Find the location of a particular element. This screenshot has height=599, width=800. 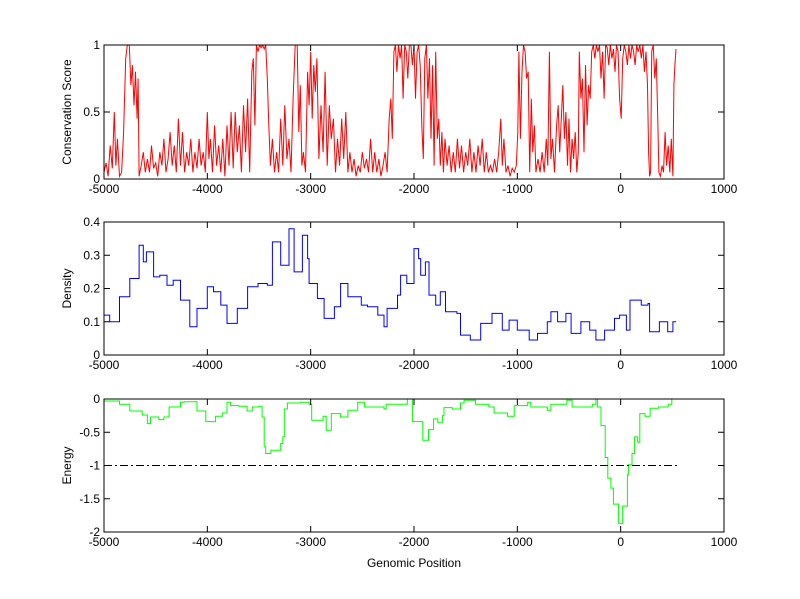

y-tick-label: -1.5 is located at coordinates (89, 499).